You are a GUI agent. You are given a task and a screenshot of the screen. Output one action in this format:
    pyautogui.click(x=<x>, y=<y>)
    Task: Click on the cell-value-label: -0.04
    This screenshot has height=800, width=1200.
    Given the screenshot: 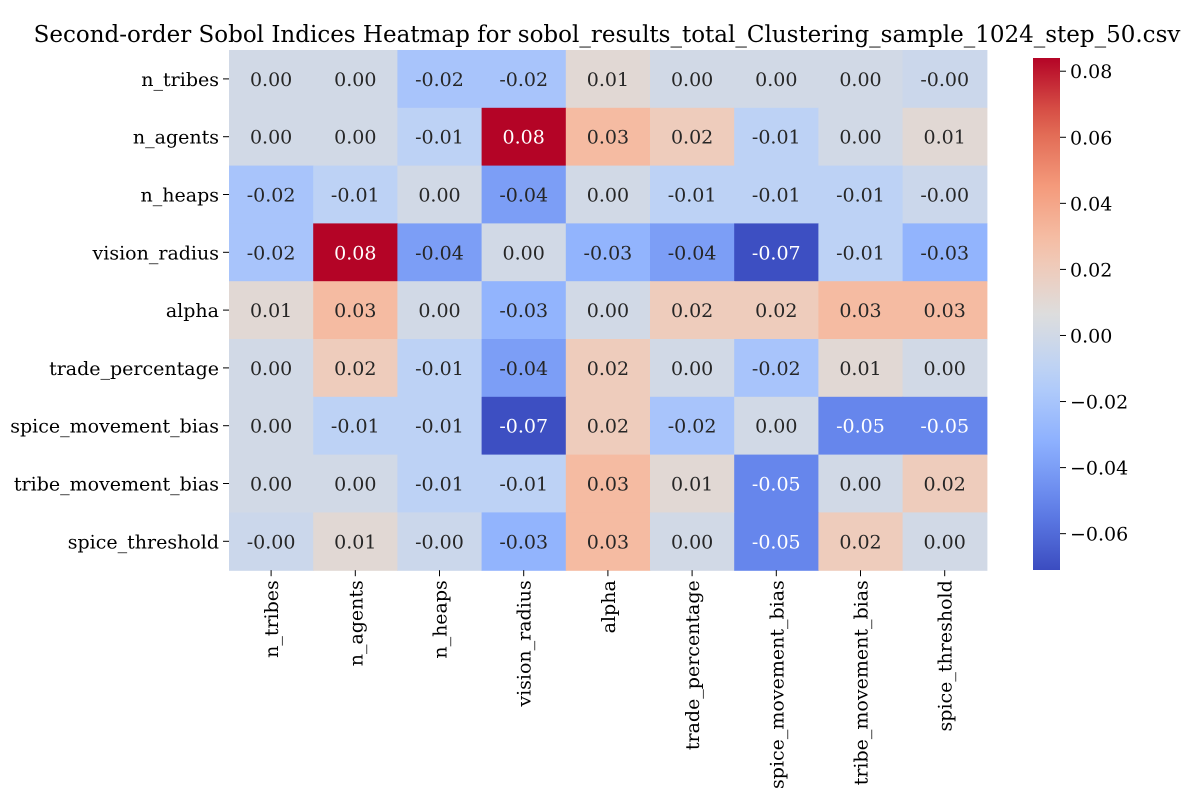 What is the action you would take?
    pyautogui.click(x=523, y=369)
    